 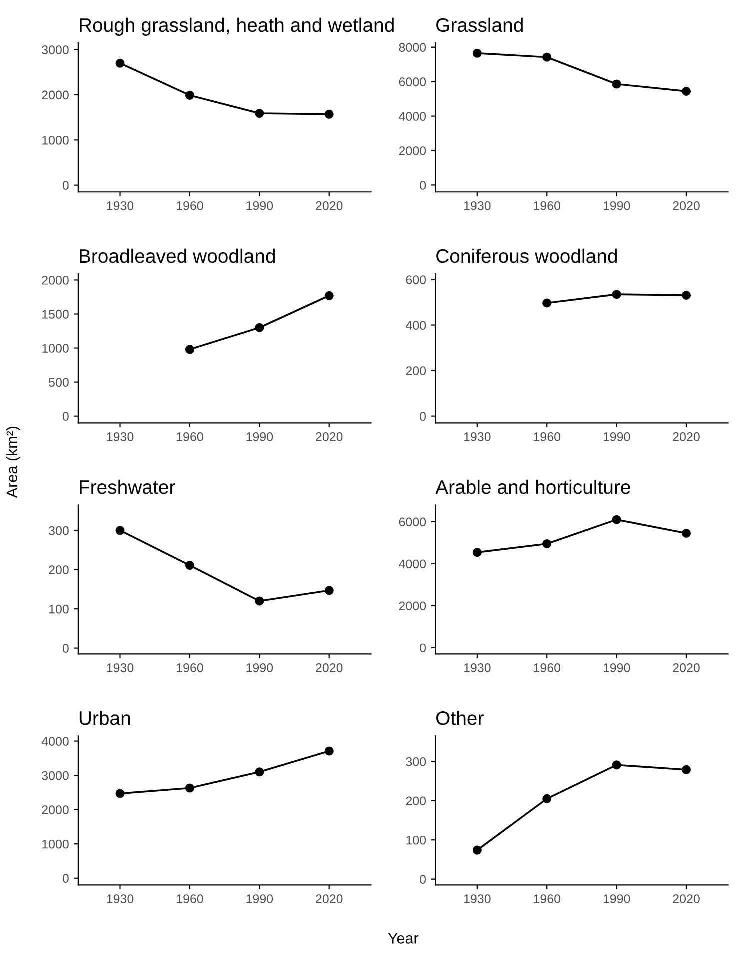 What do you see at coordinates (533, 487) in the screenshot?
I see `chart-title: Arable and horticulture` at bounding box center [533, 487].